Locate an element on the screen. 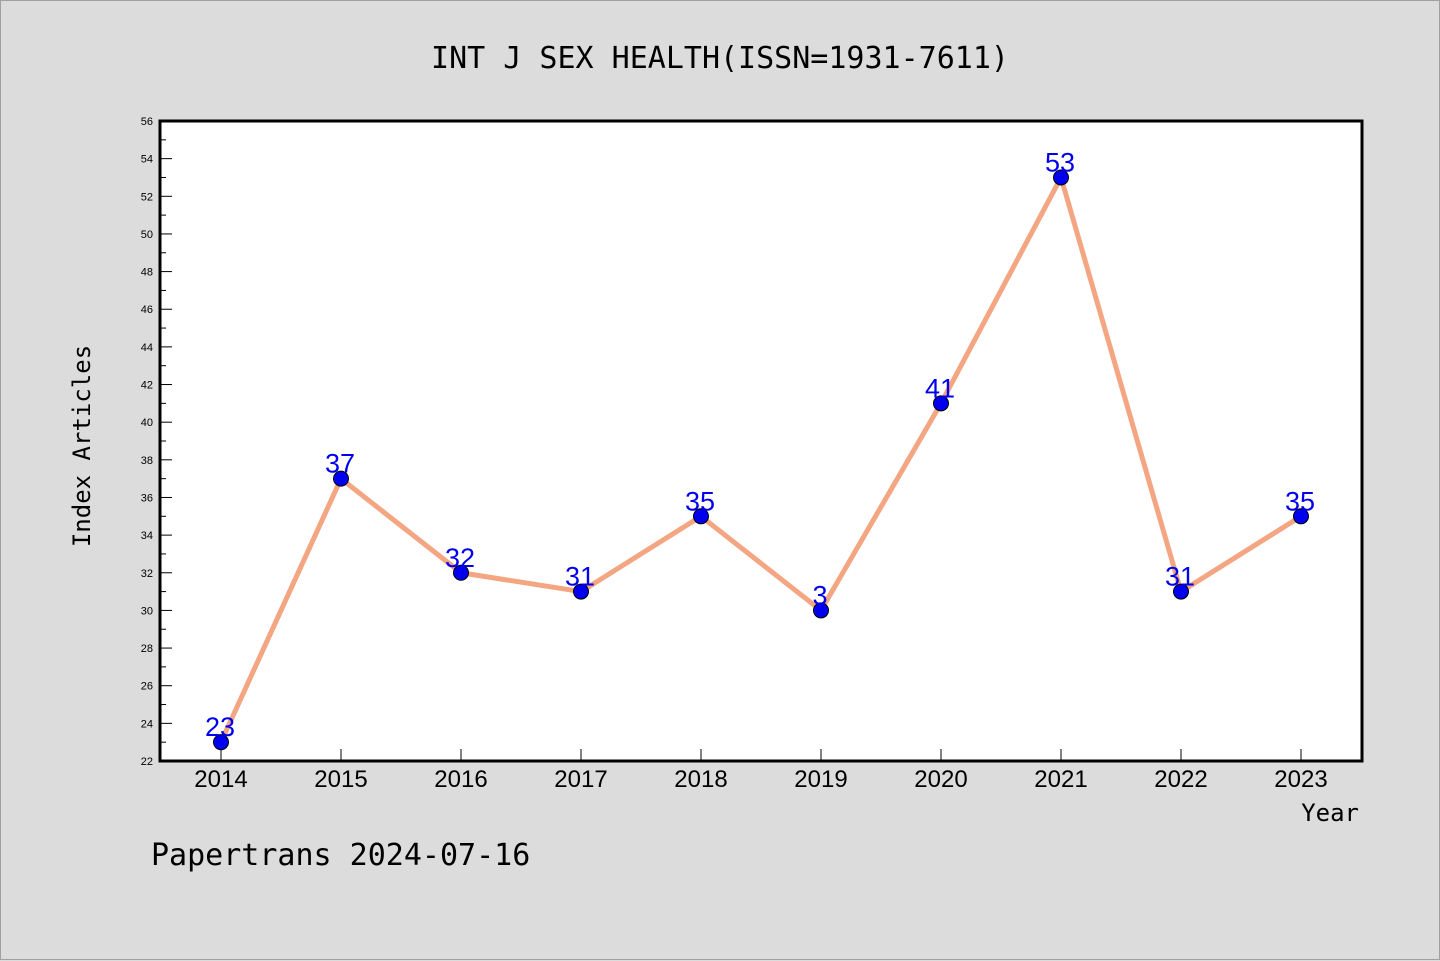 The height and width of the screenshot is (961, 1440). y-axis: 22 24 26 28 30 32 34 36 38 40 42 44 46 48 50 52 54 56 is located at coordinates (156, 442).